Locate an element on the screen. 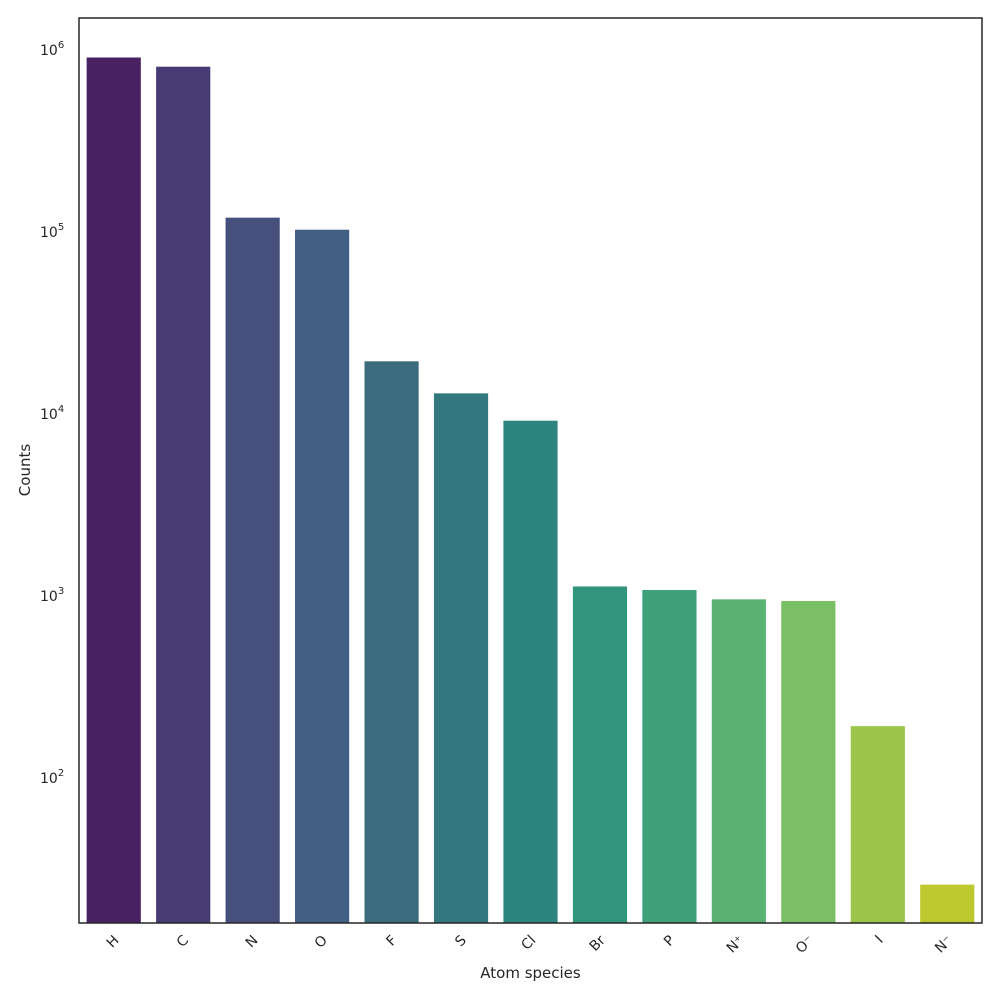  x-tick-label: H is located at coordinates (113, 942).